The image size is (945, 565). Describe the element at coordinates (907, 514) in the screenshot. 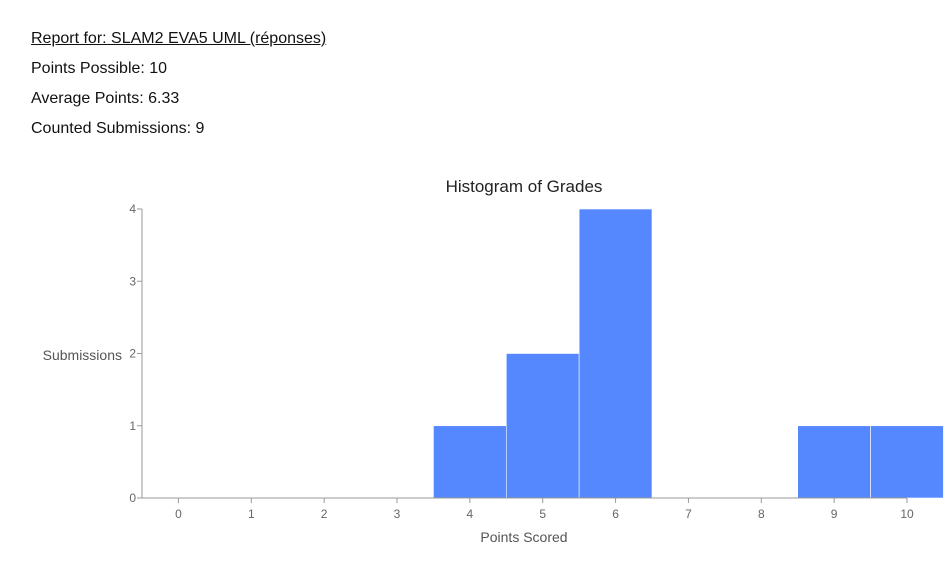

I see `x-tick-label: 10` at that location.